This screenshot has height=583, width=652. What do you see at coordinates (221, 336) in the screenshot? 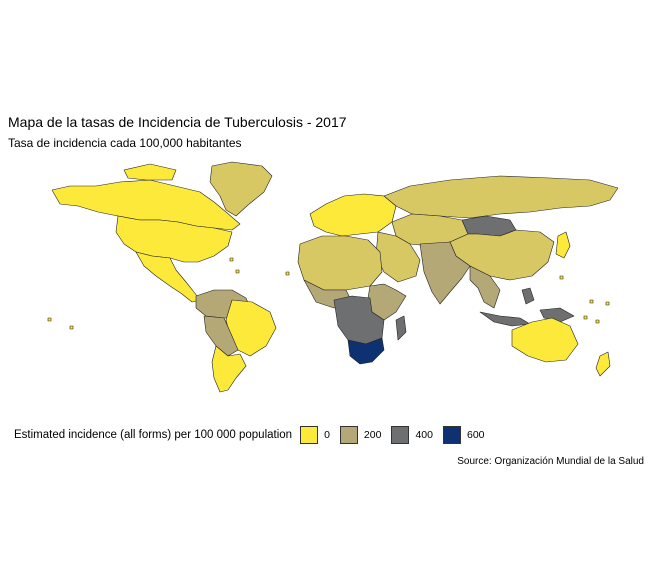
I see `region-peru-bolivia` at bounding box center [221, 336].